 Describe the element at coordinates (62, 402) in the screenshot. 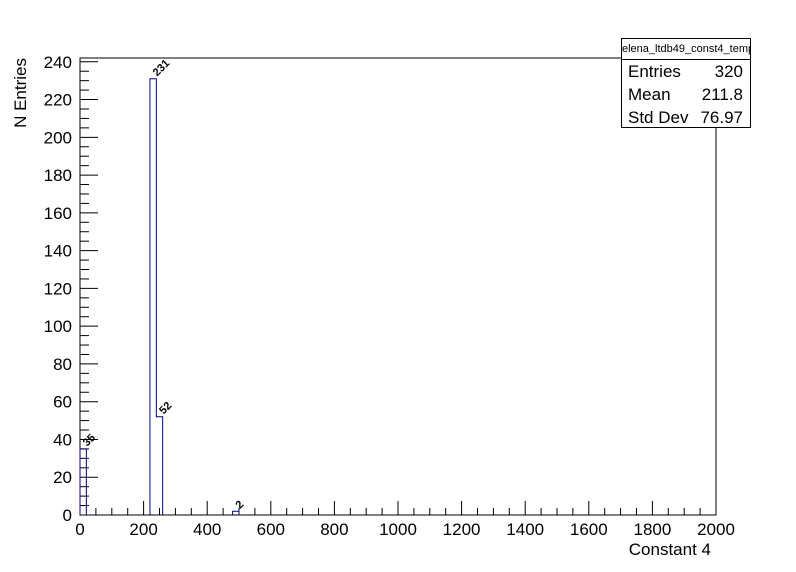

I see `y-tick-label: 60` at that location.